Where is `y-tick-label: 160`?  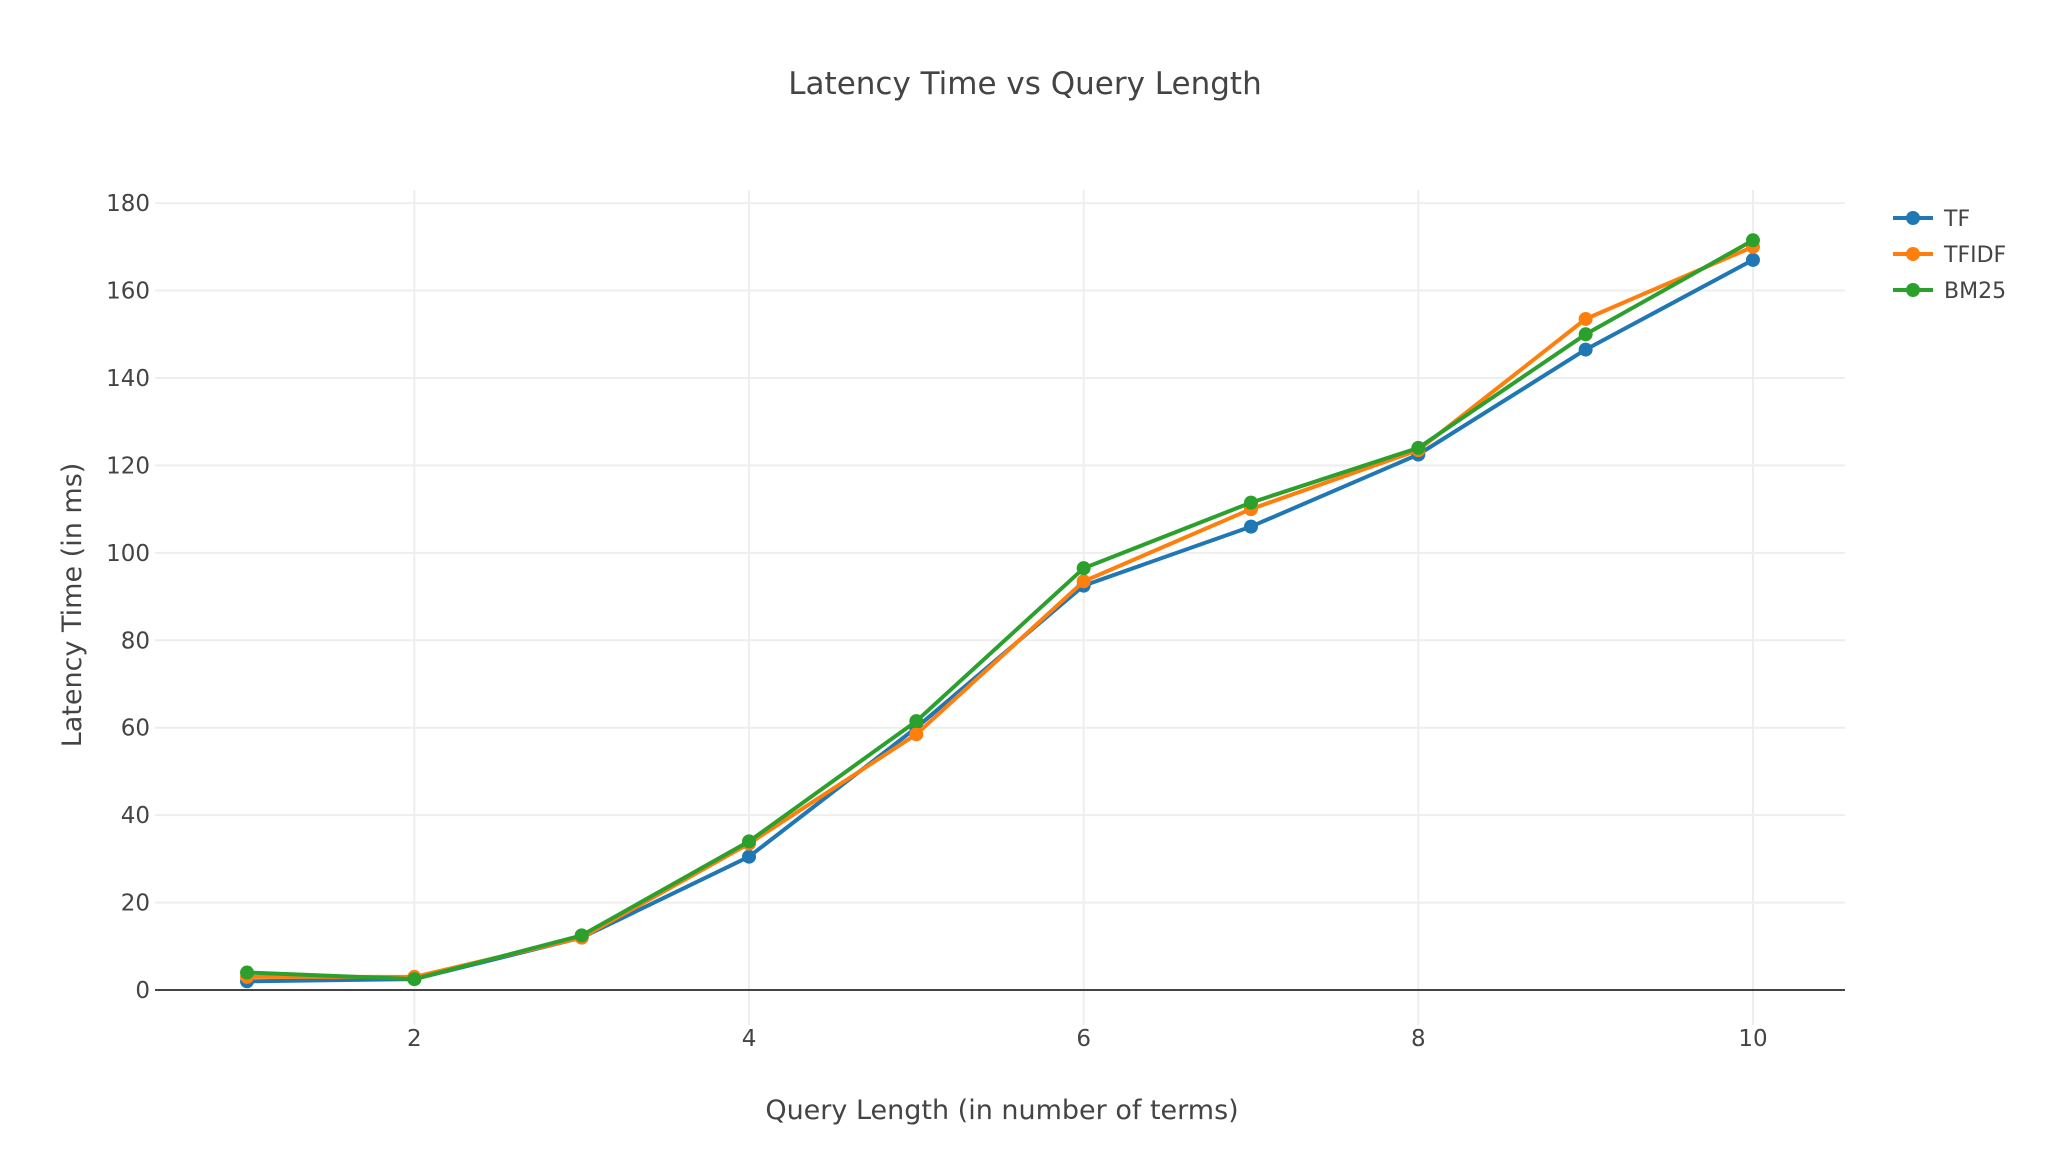 y-tick-label: 160 is located at coordinates (128, 292).